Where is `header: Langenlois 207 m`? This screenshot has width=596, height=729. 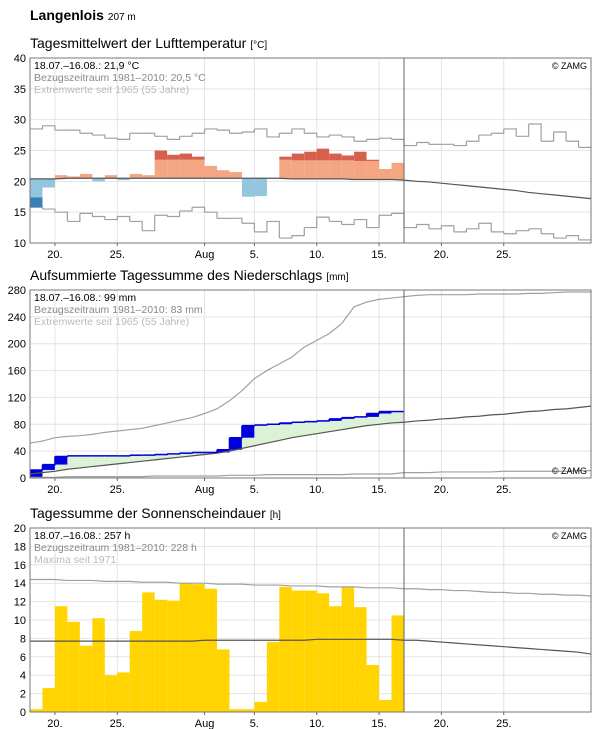
header: Langenlois 207 m is located at coordinates (83, 15).